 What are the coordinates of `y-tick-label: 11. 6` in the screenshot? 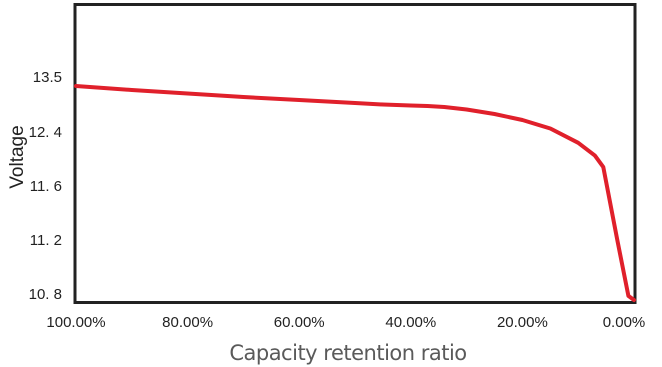 It's located at (46, 186).